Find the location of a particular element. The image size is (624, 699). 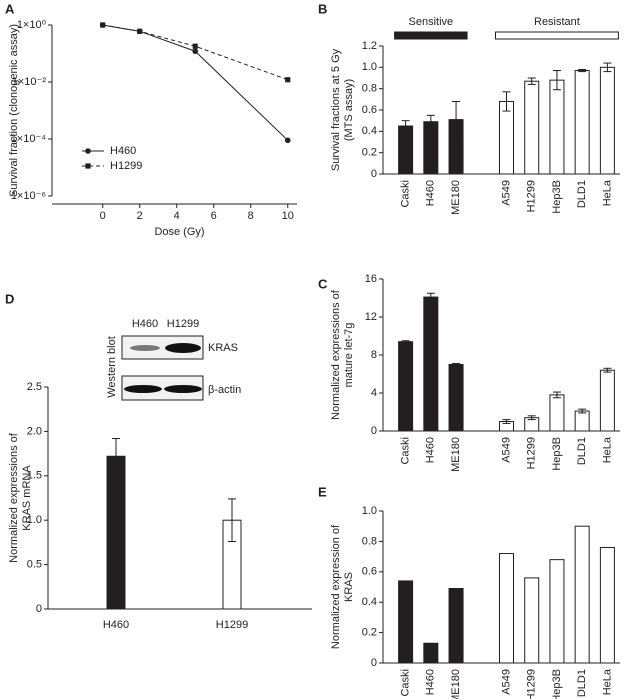

x-tick-label: 0 is located at coordinates (103, 216).